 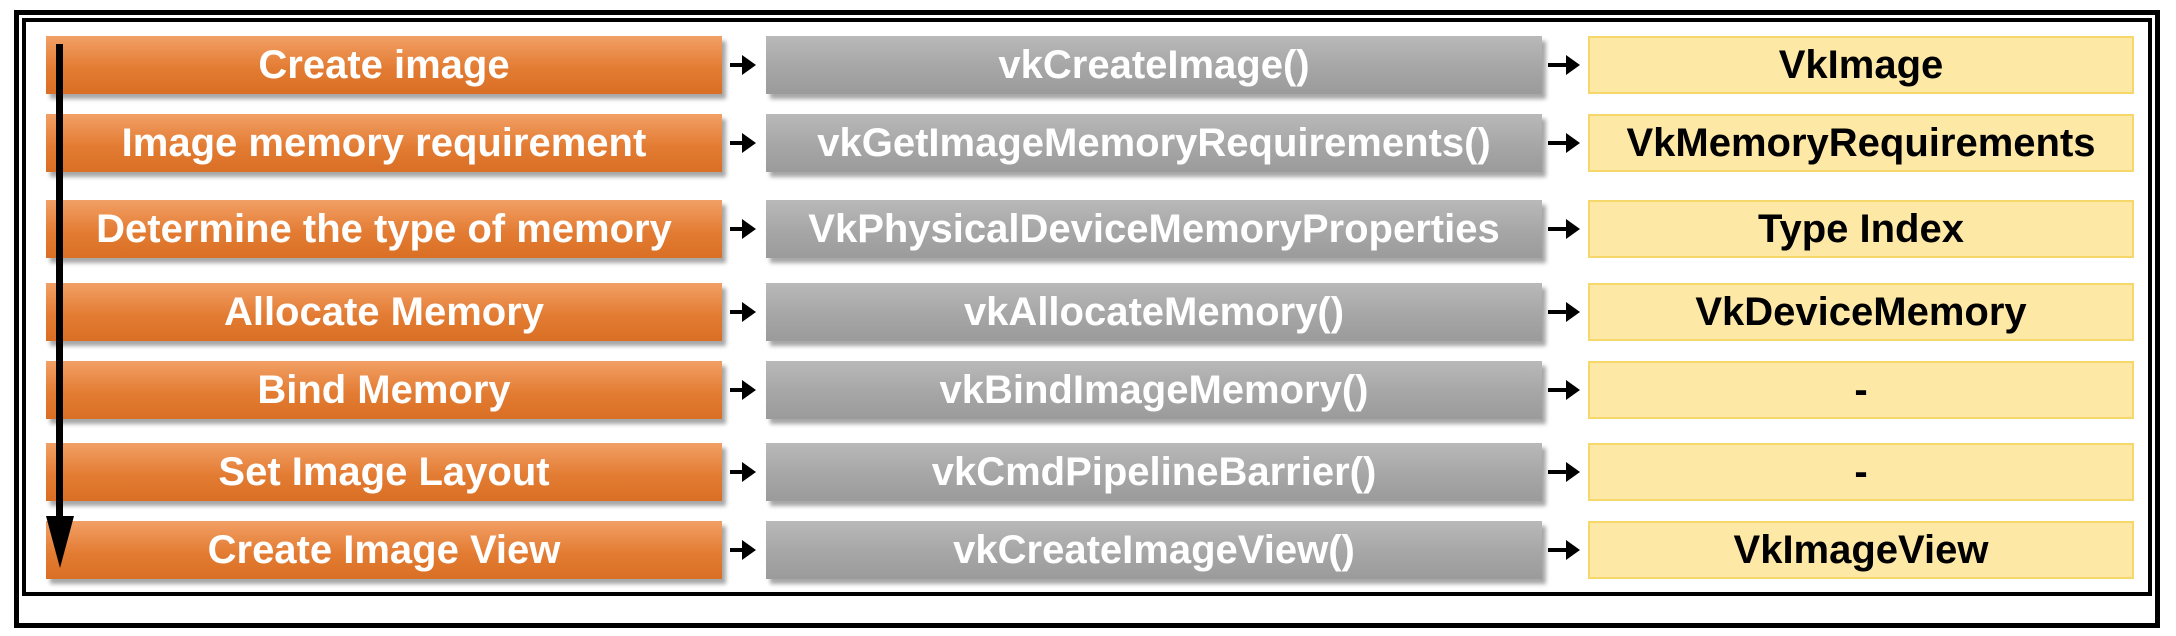 I want to click on diagram-row: Create image vkCreateImage() VkImage, so click(x=1088, y=65).